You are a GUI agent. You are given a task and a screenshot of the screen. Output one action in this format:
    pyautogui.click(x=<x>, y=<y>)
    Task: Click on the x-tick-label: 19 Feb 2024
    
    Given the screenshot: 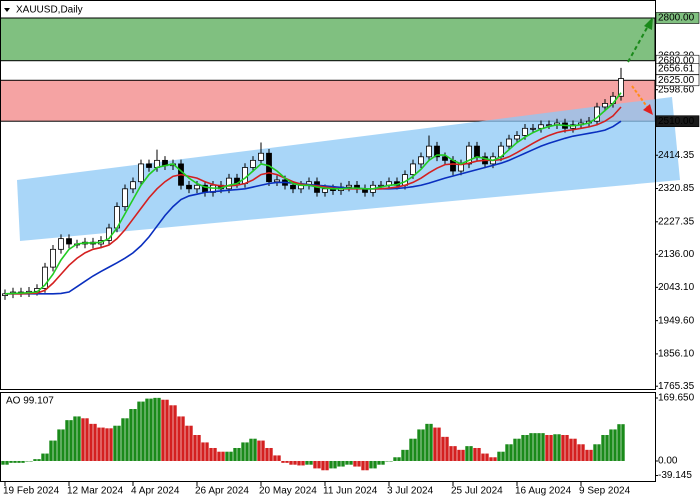 What is the action you would take?
    pyautogui.click(x=31, y=491)
    